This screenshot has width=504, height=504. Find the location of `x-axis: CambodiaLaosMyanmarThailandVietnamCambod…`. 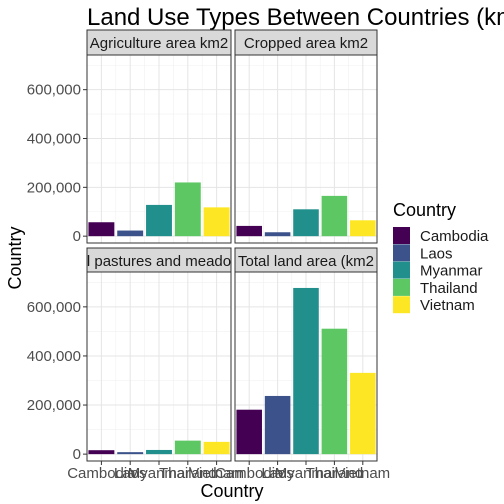

x-axis: CambodiaLaosMyanmarThailandVietnamCambod… is located at coordinates (228, 471).